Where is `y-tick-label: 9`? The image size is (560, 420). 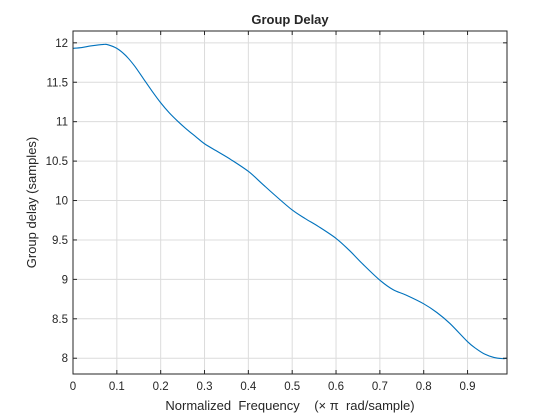
y-tick-label: 9 is located at coordinates (65, 280).